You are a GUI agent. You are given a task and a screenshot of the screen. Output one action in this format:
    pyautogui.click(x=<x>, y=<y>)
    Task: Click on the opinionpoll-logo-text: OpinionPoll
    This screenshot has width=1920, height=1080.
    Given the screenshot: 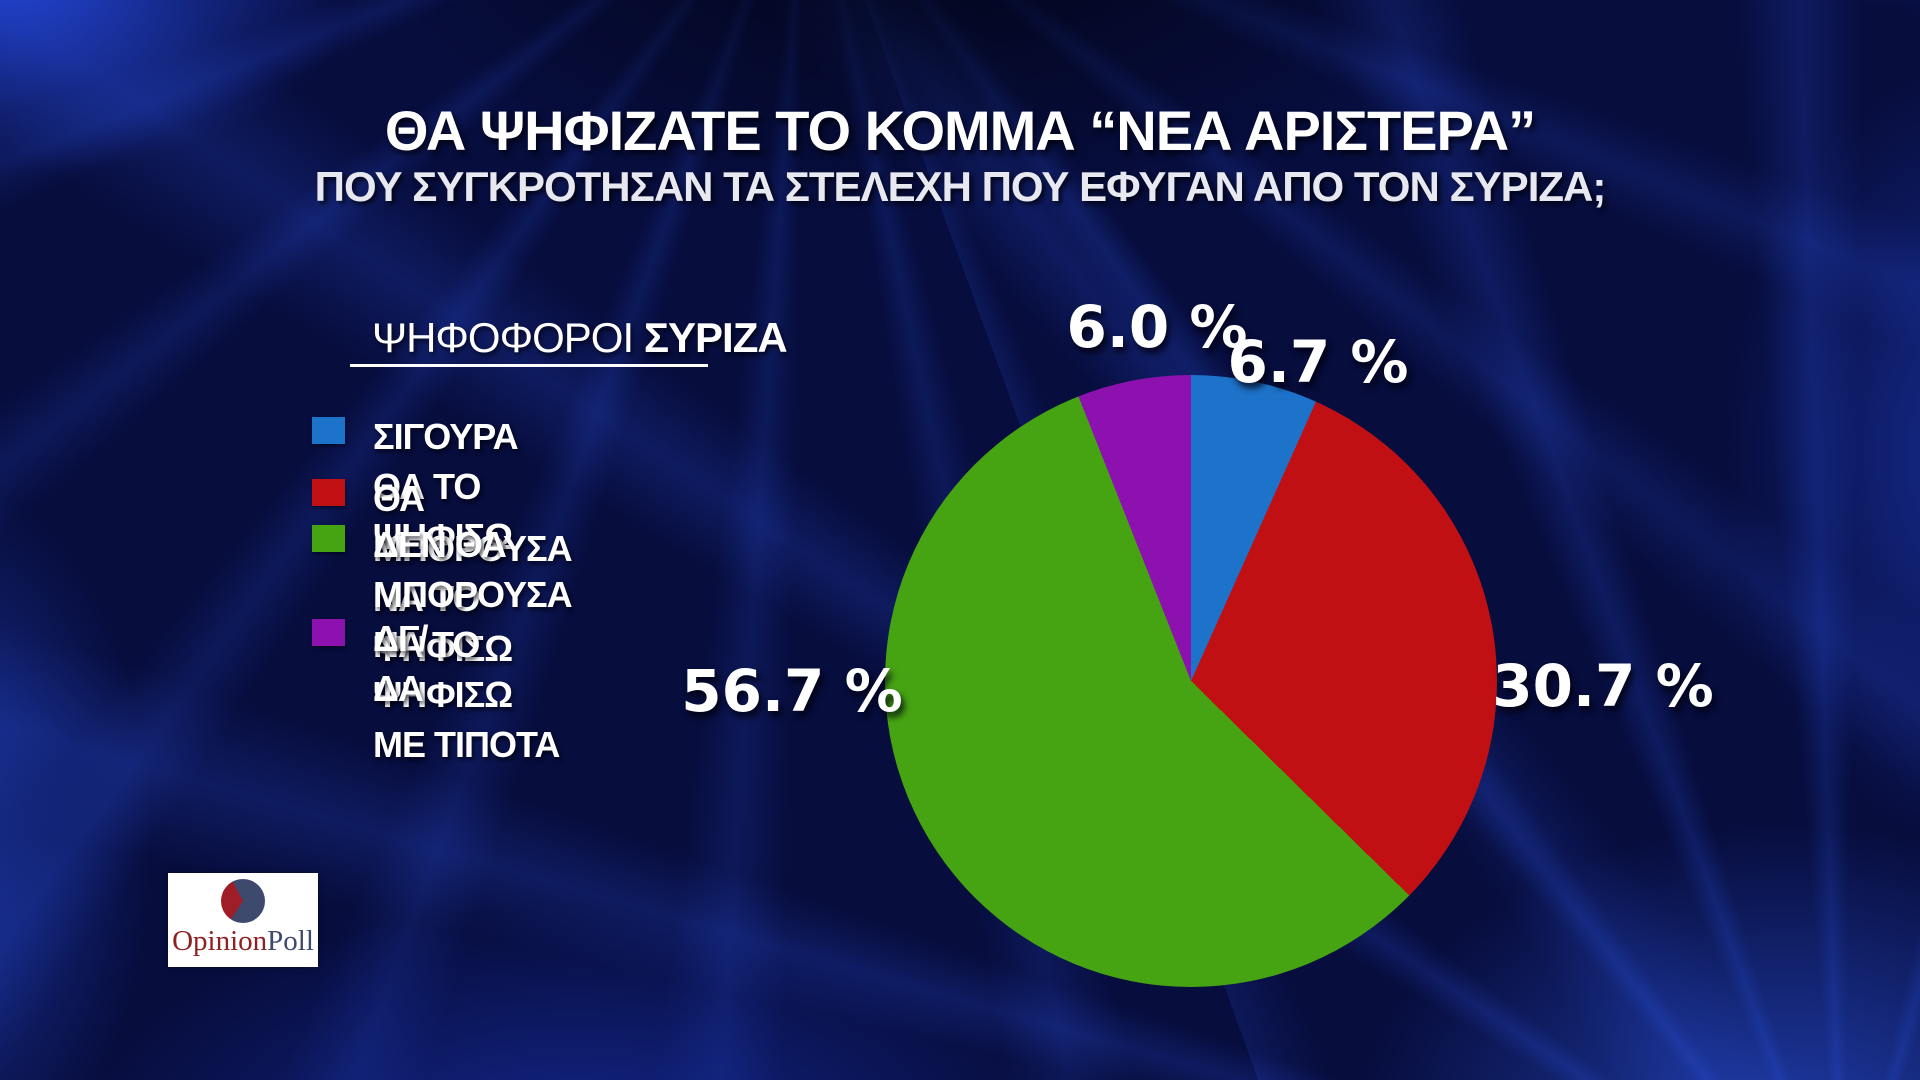 What is the action you would take?
    pyautogui.click(x=243, y=941)
    